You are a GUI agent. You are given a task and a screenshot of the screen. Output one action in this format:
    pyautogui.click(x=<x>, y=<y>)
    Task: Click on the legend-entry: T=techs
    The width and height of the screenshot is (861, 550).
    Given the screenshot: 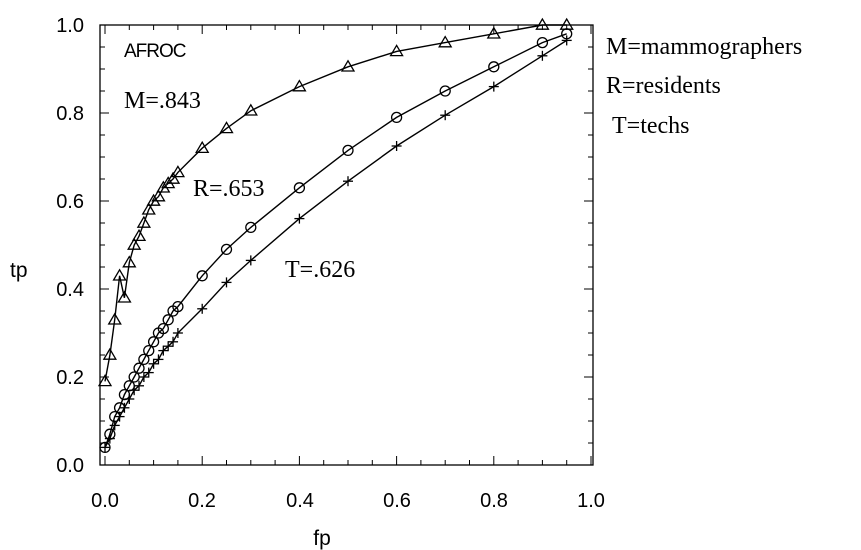 What is the action you would take?
    pyautogui.click(x=651, y=126)
    